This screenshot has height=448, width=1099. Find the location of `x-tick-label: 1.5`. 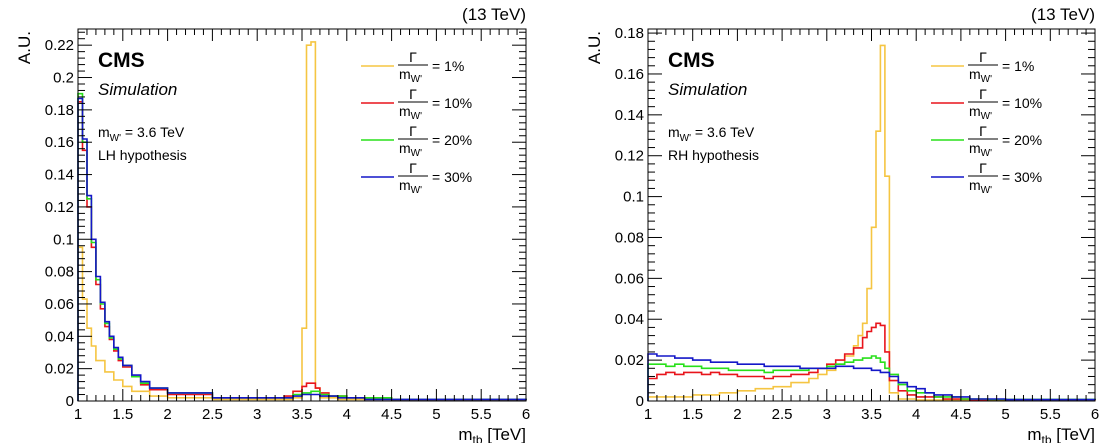

x-tick-label: 1.5 is located at coordinates (122, 414).